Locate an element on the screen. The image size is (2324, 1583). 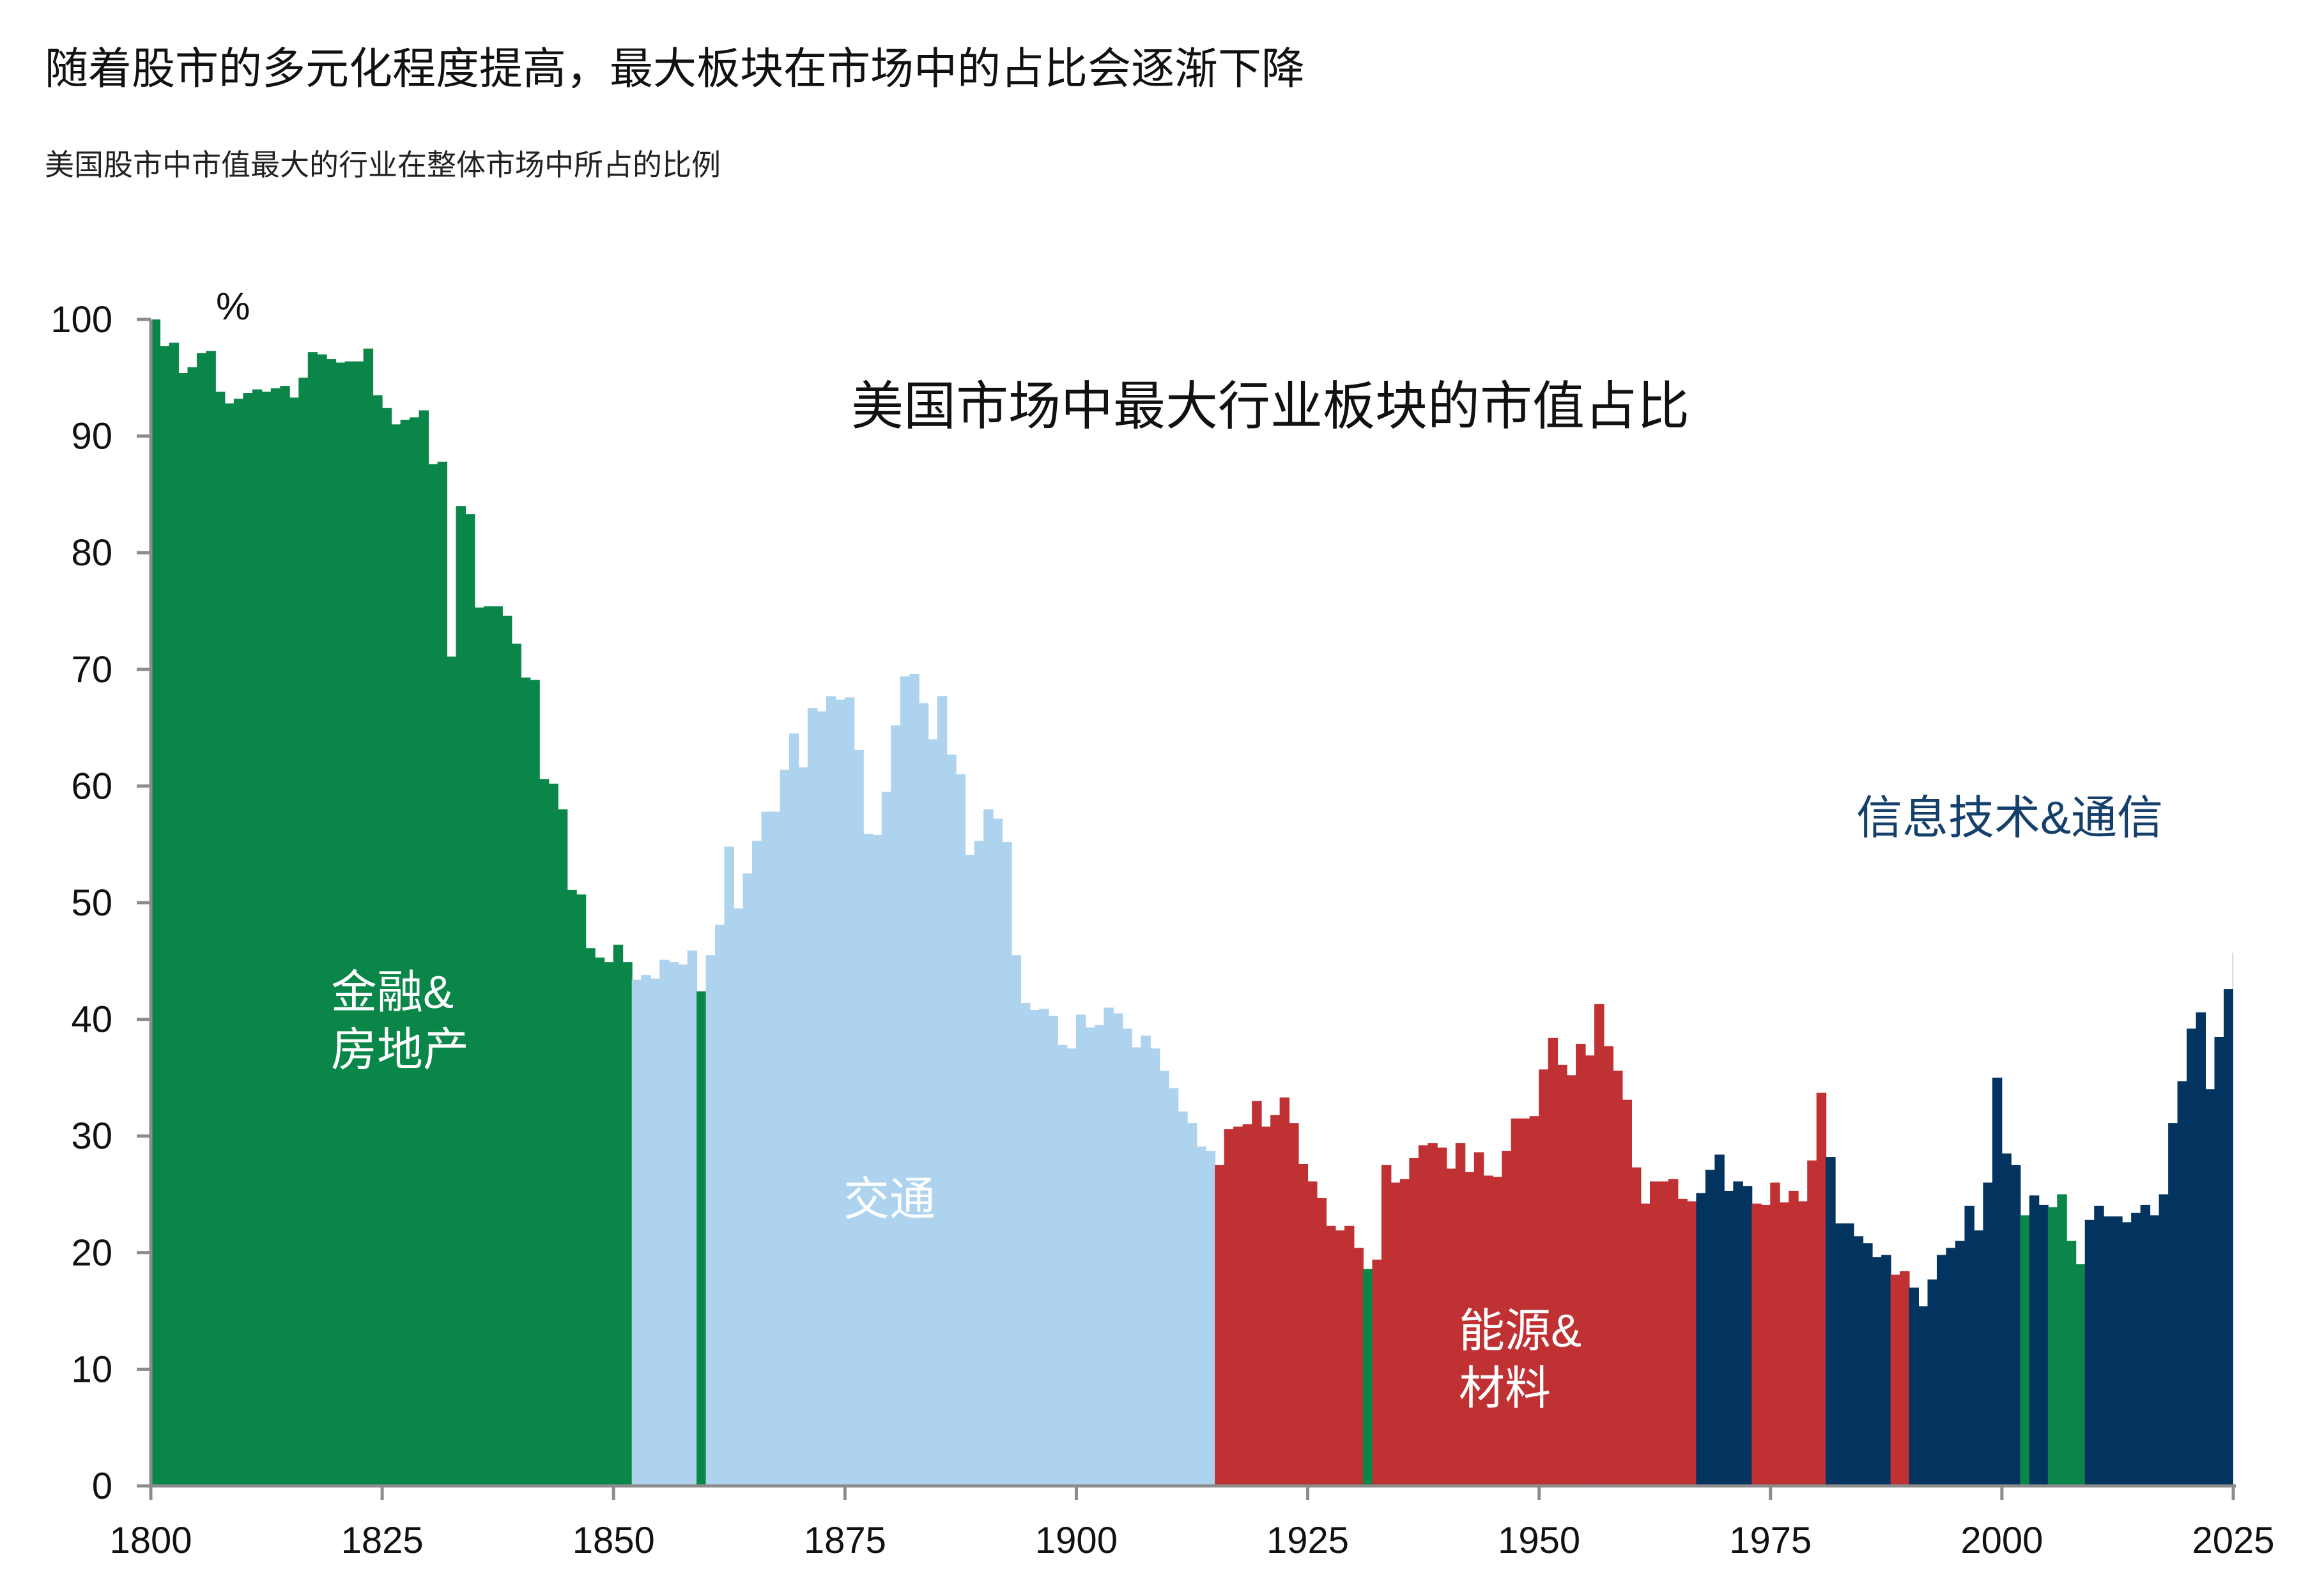
bar-1900 is located at coordinates (1080, 1250).